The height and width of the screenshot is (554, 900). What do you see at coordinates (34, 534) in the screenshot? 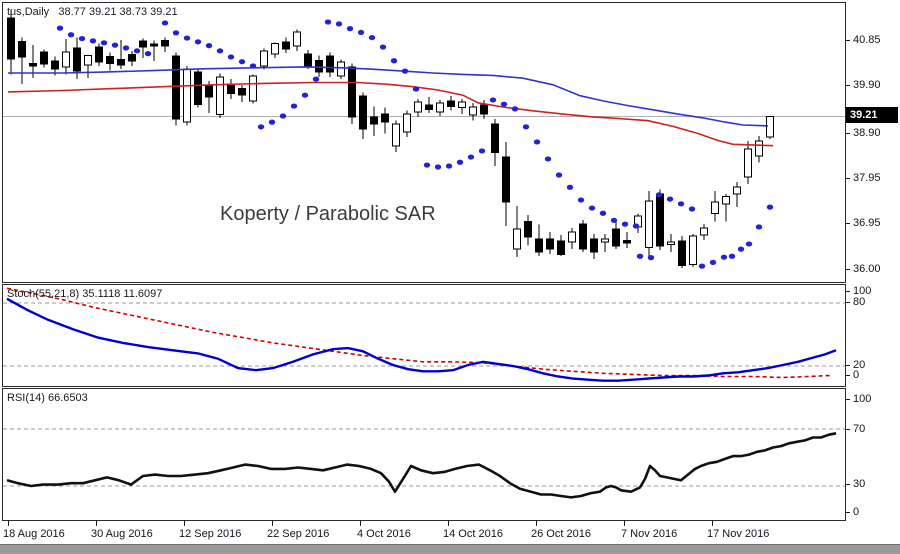
I see `time-axis-label: 18 Aug 2016` at bounding box center [34, 534].